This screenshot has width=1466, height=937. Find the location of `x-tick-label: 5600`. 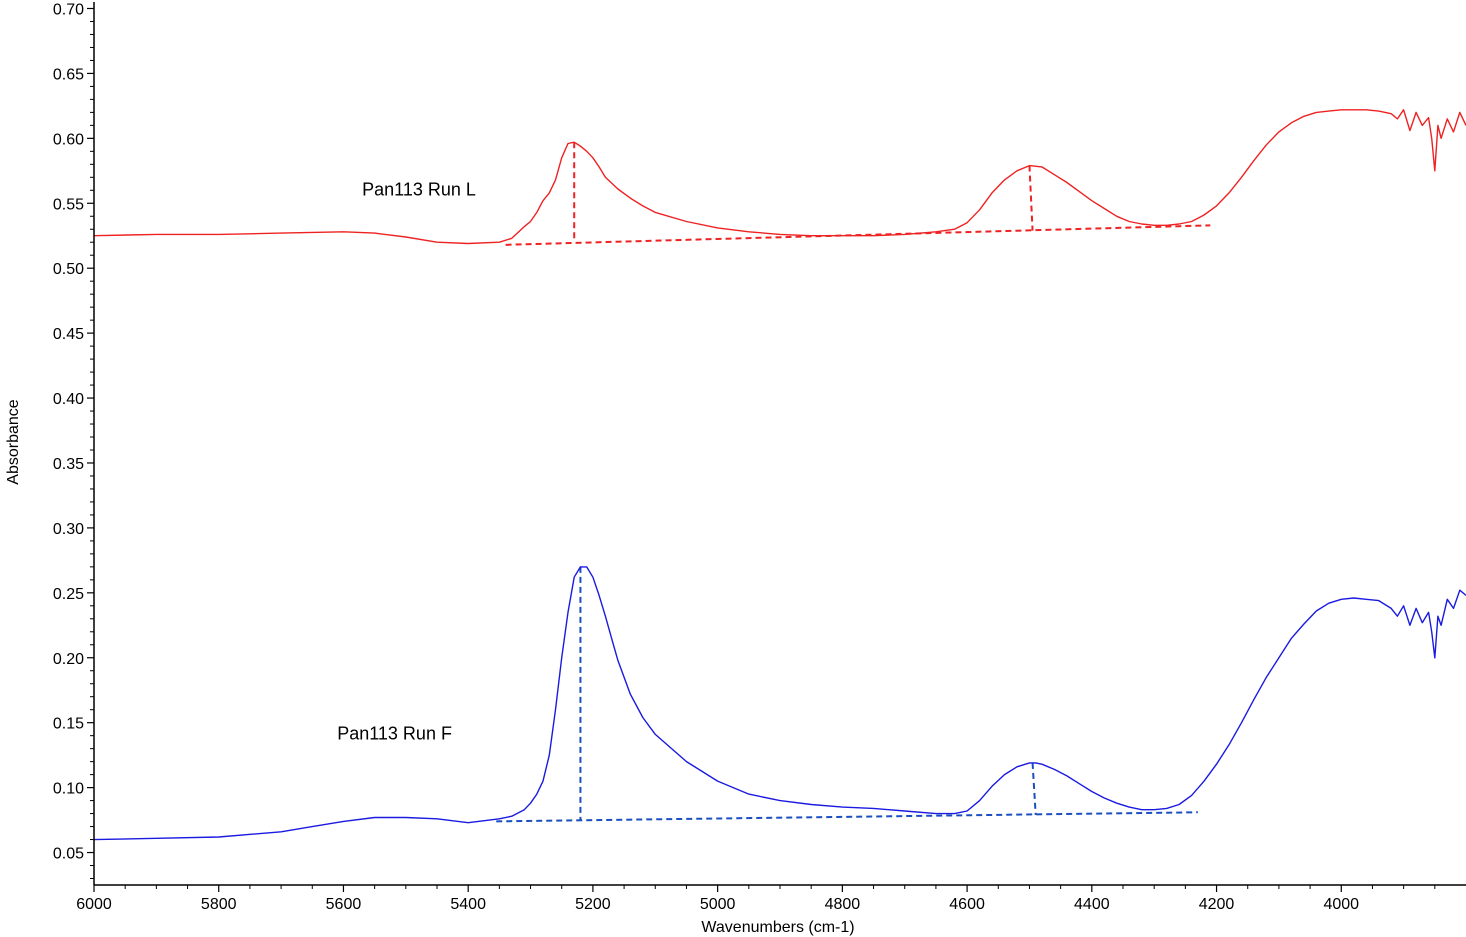

x-tick-label: 5600 is located at coordinates (344, 904).